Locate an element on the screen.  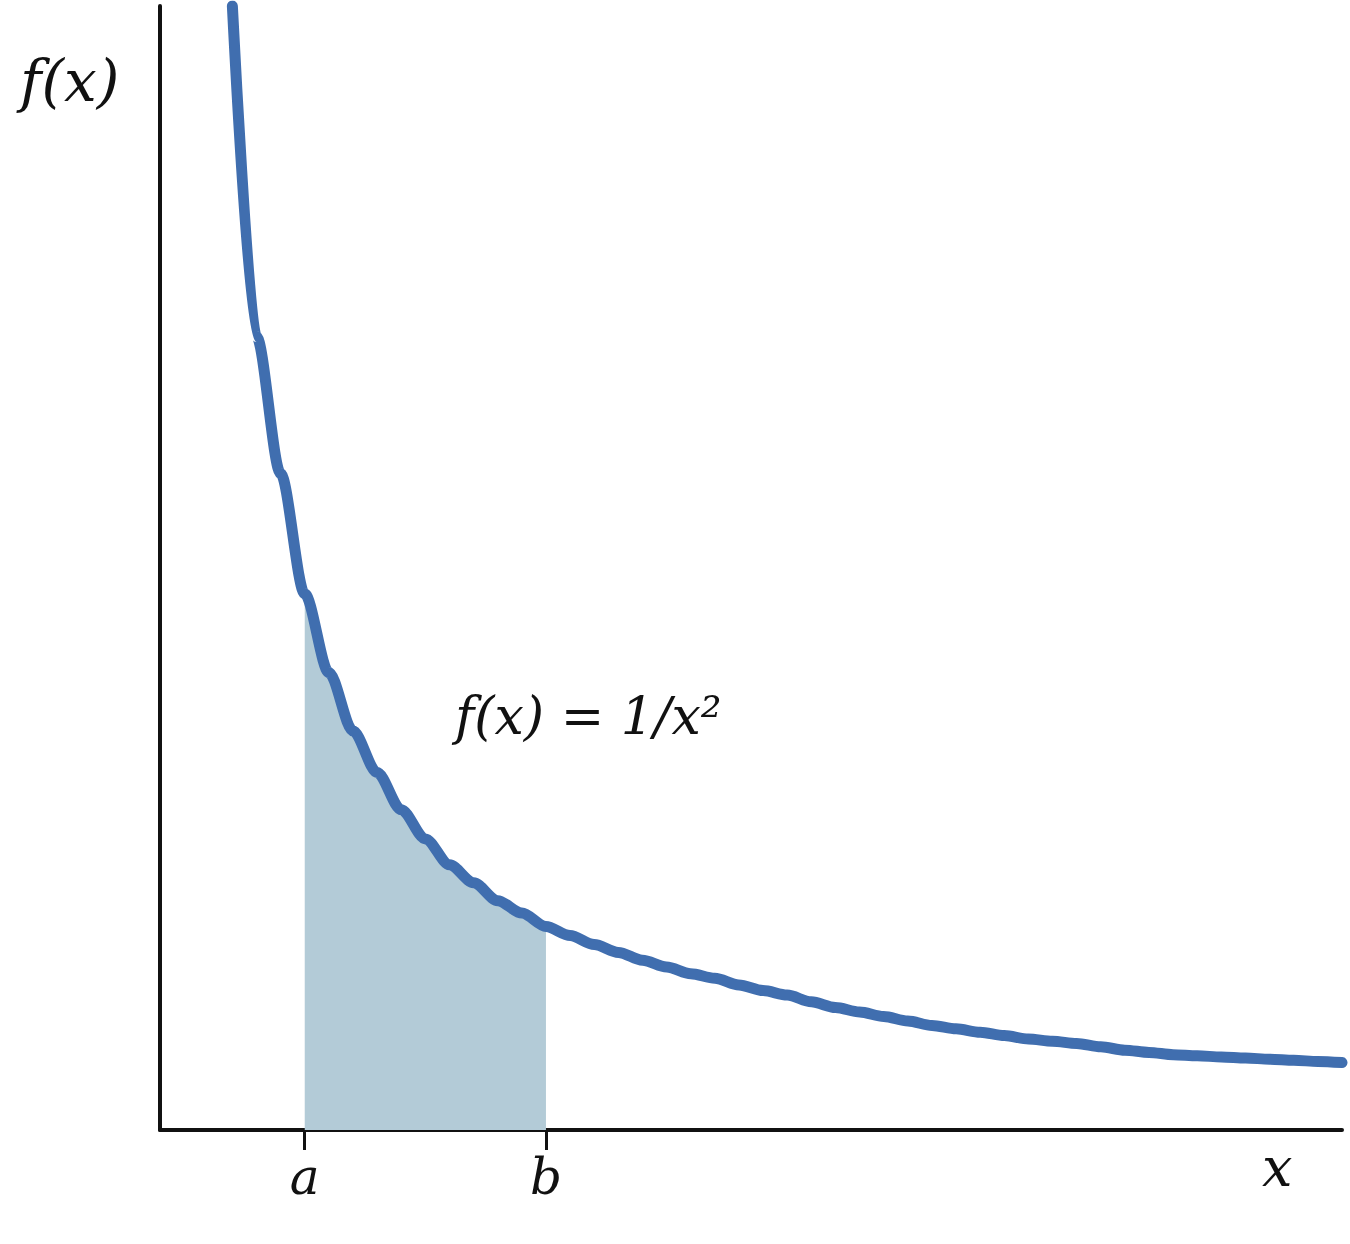
y-axis-title: f(x) is located at coordinates (68, 81).